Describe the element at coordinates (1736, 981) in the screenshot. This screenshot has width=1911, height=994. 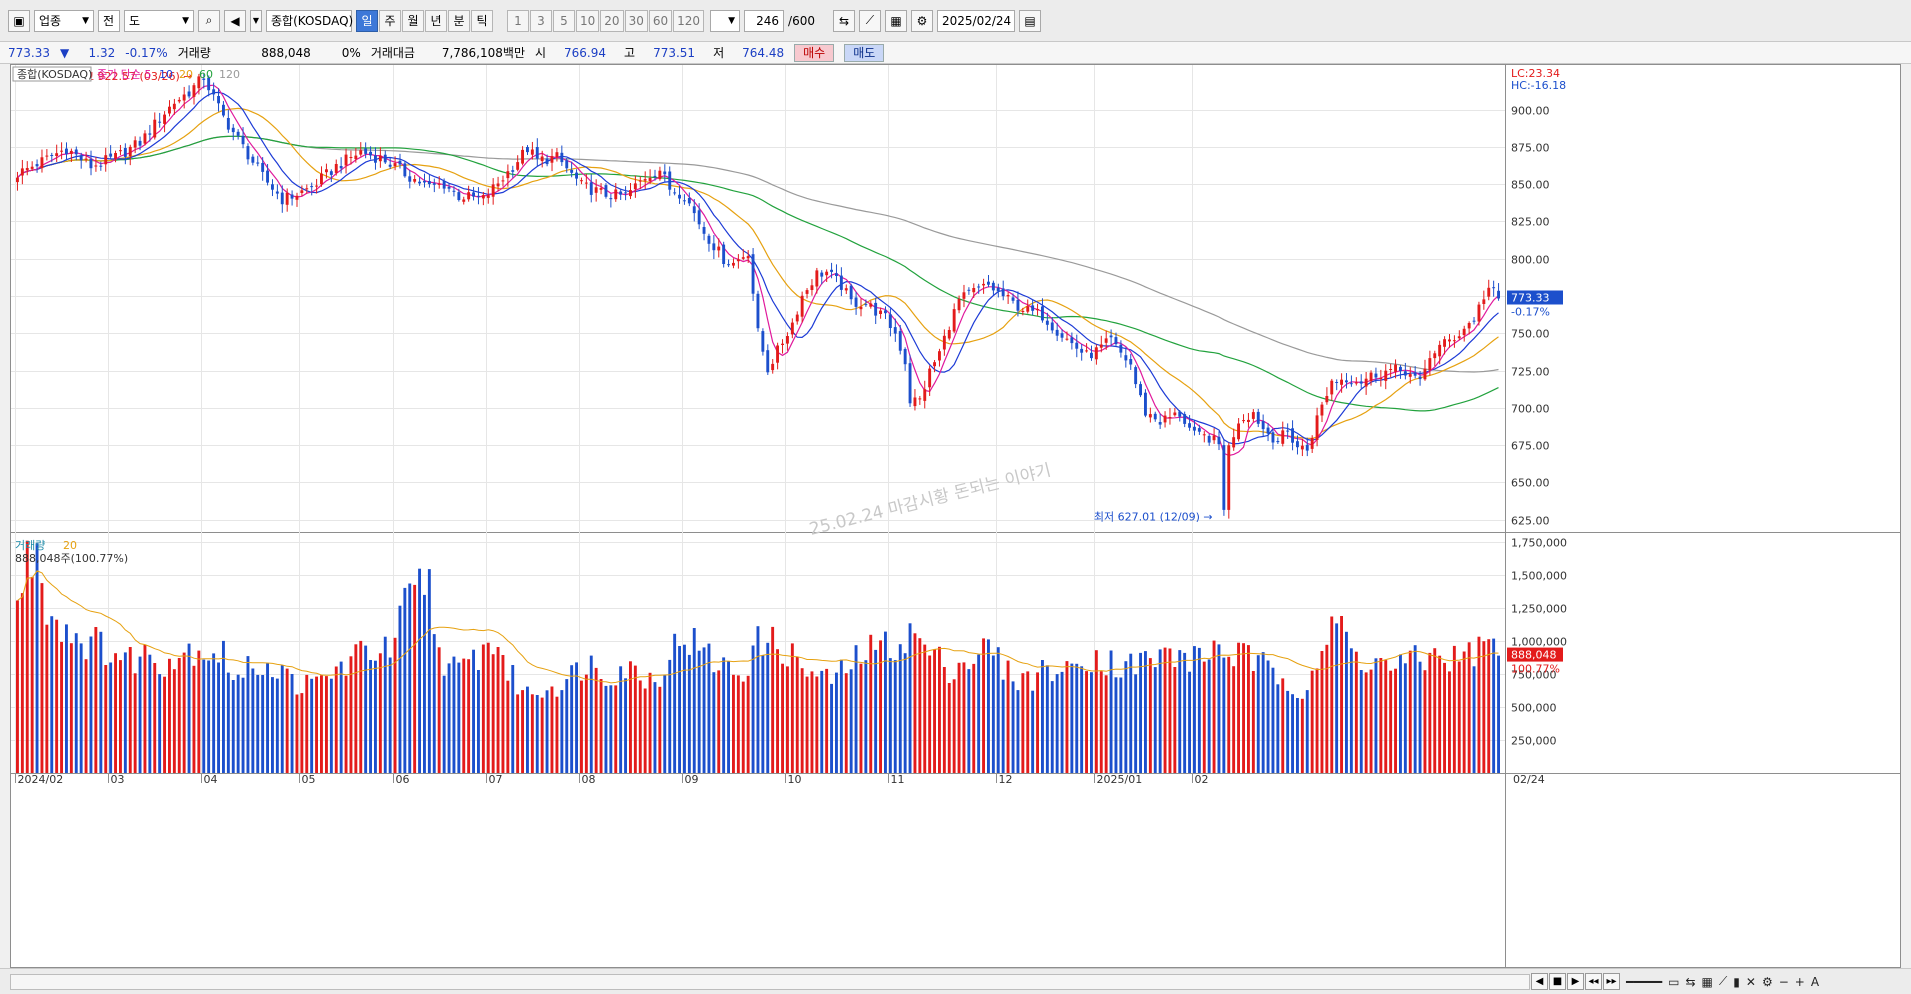
I see `candle-icon: ▮` at that location.